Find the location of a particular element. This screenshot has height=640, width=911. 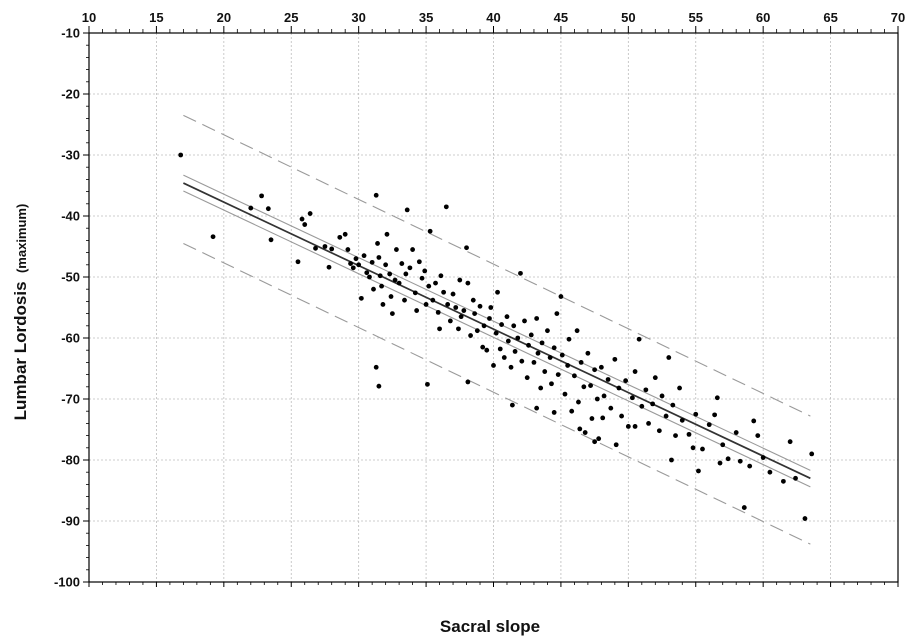

x-axis-title: Sacral slope is located at coordinates (490, 626).